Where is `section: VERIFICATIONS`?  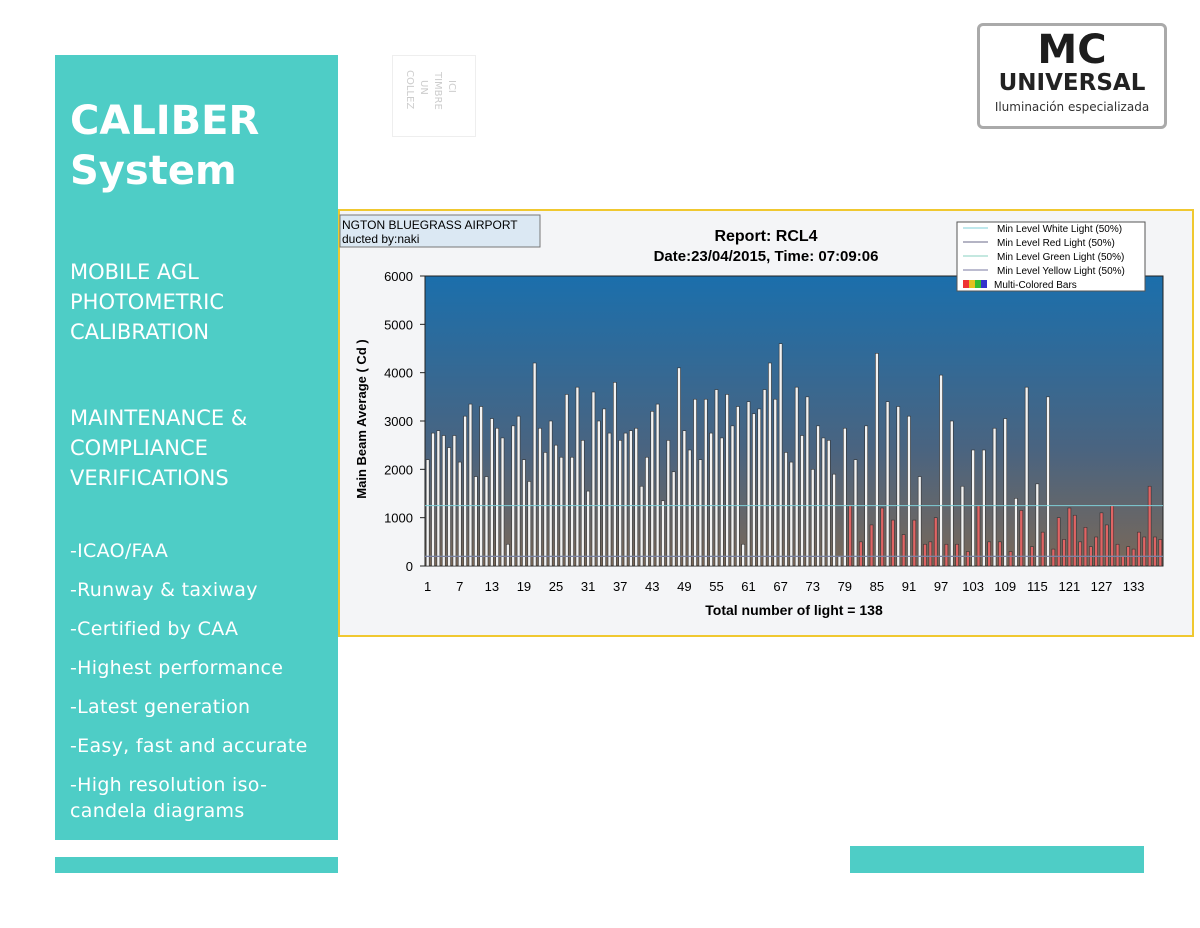
section: VERIFICATIONS is located at coordinates (149, 478).